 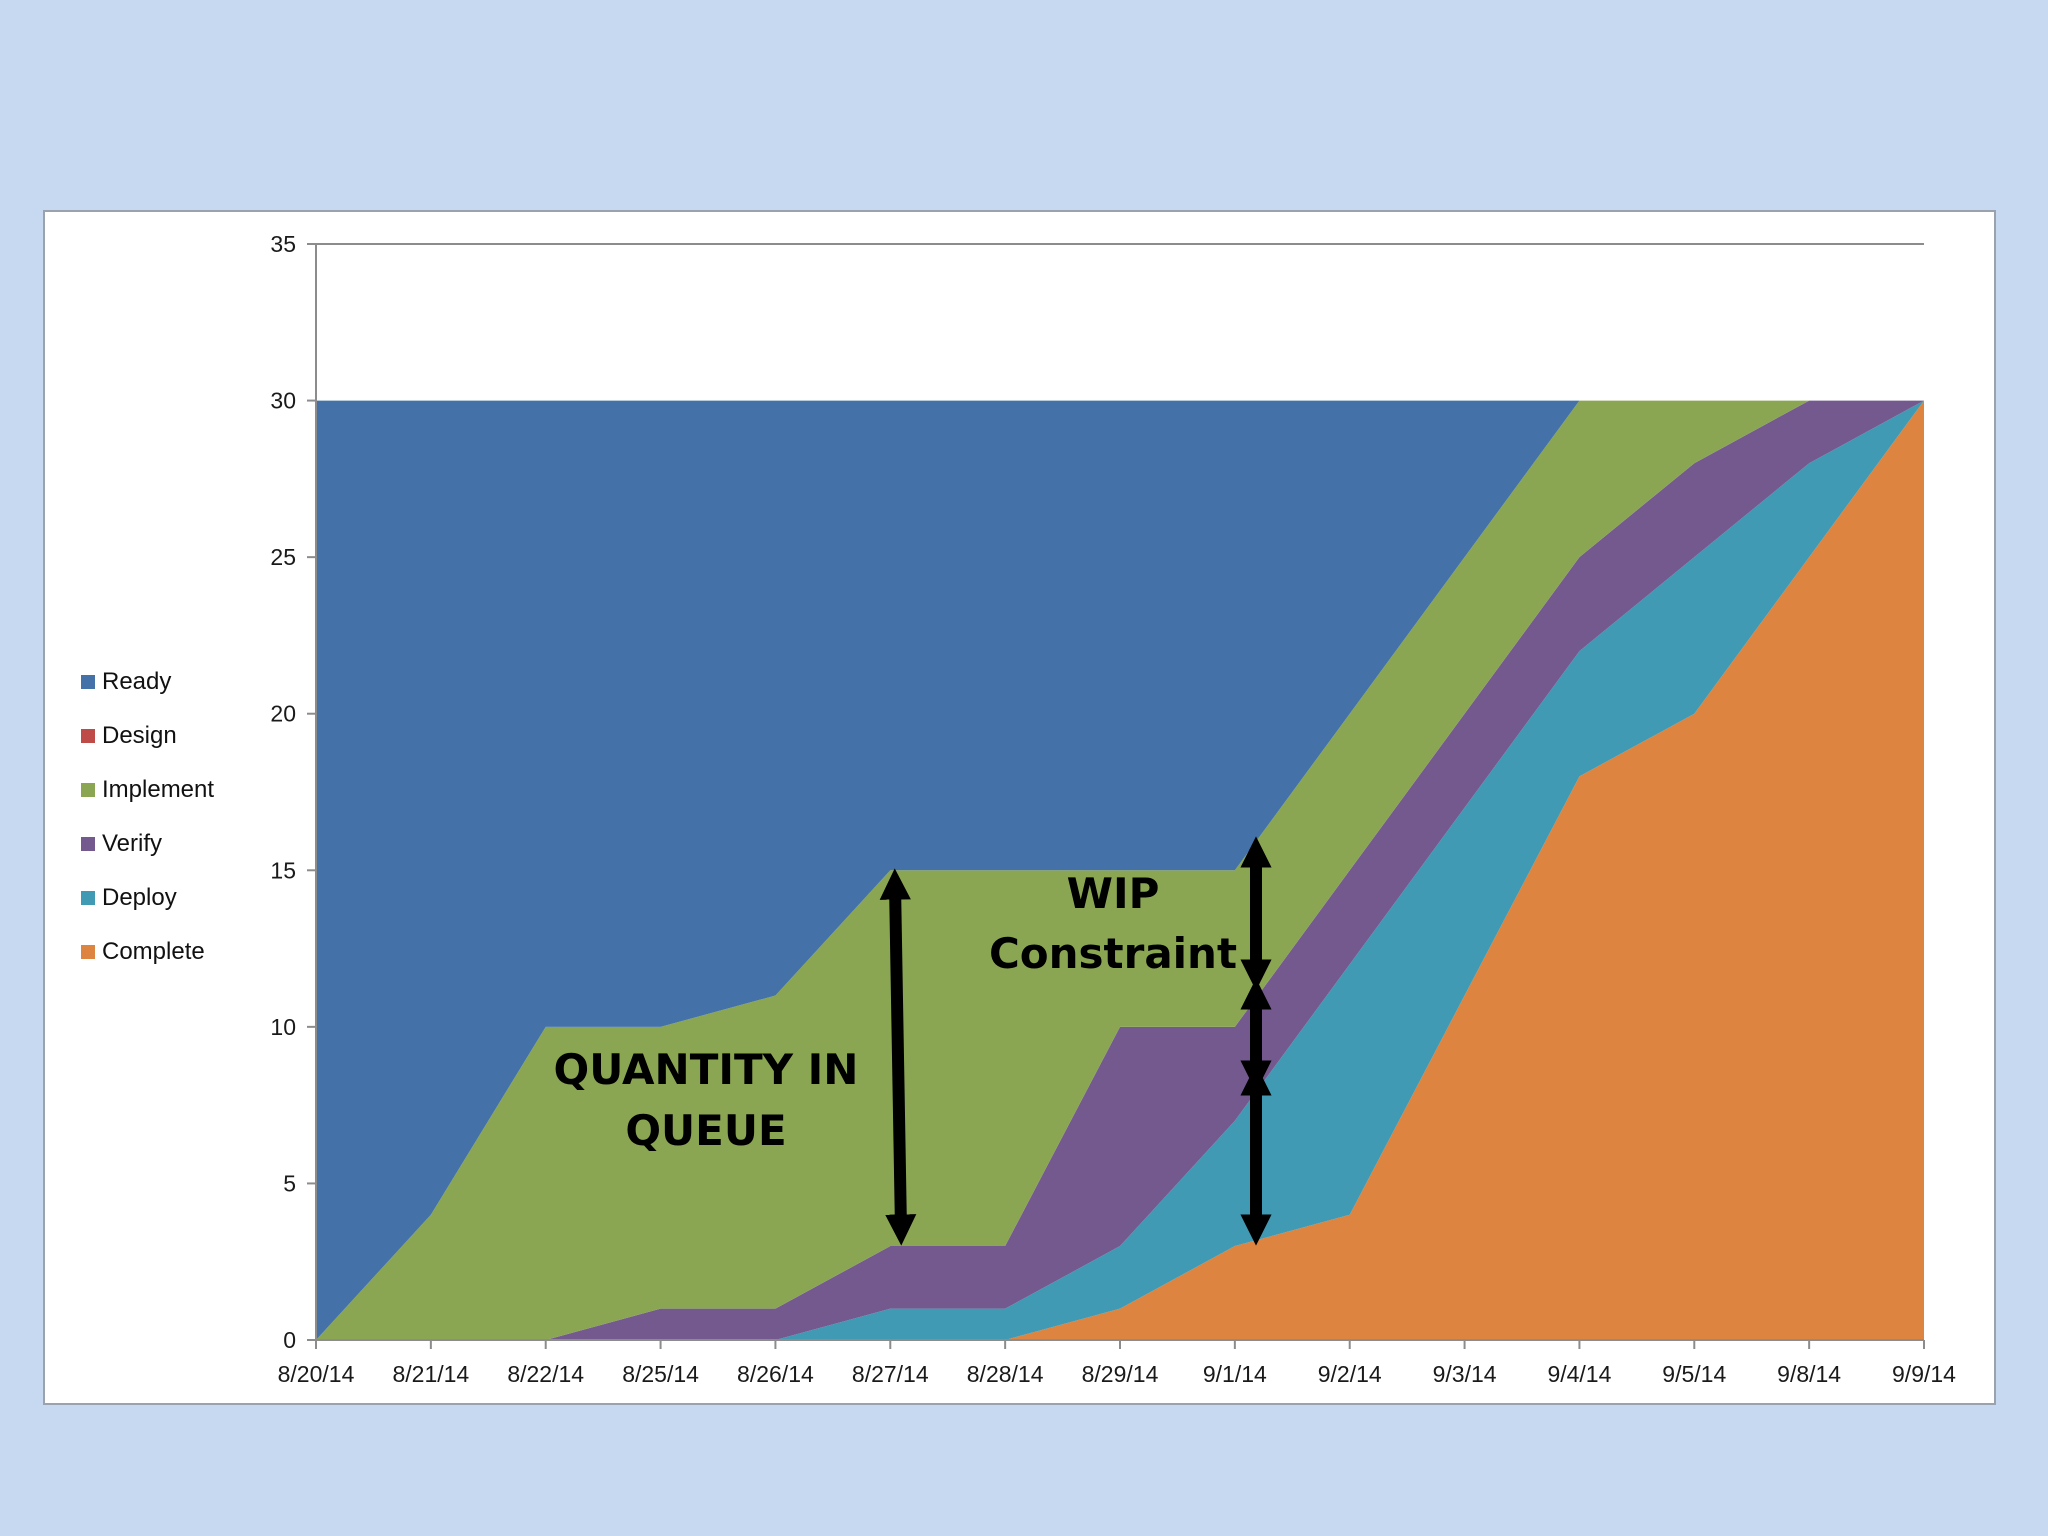 I want to click on annotation-quantity: QUANTITY IN QUEUE, so click(x=706, y=1100).